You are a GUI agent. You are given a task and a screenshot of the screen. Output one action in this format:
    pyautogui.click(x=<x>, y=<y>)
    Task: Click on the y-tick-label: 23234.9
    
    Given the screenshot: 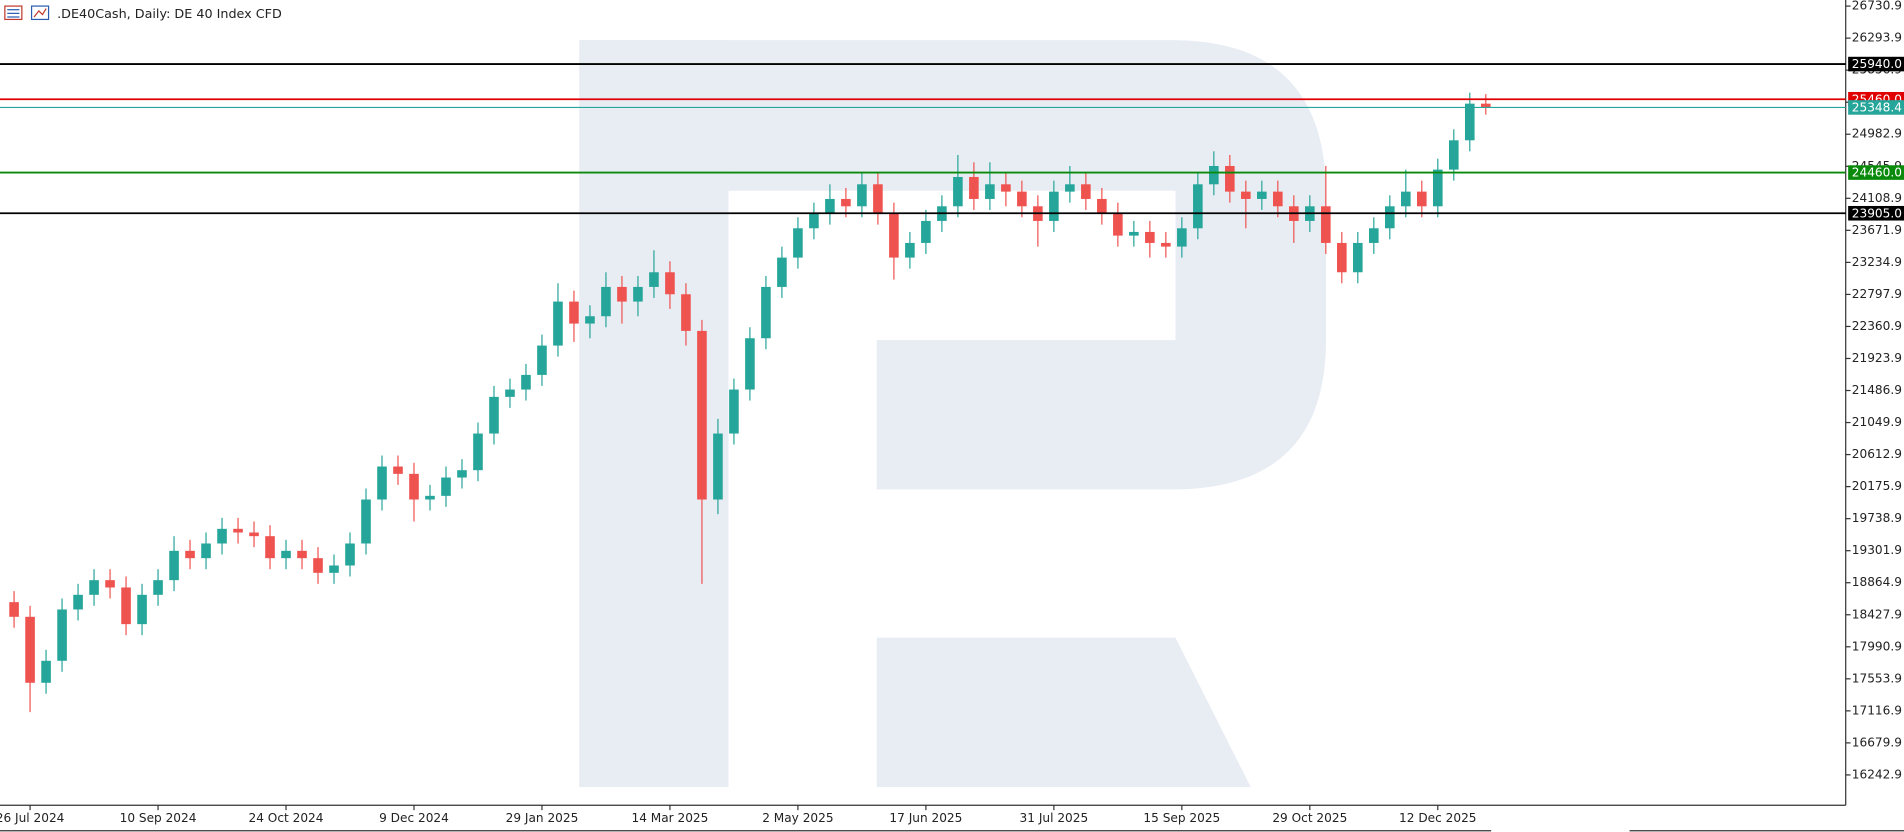 What is the action you would take?
    pyautogui.click(x=1877, y=262)
    